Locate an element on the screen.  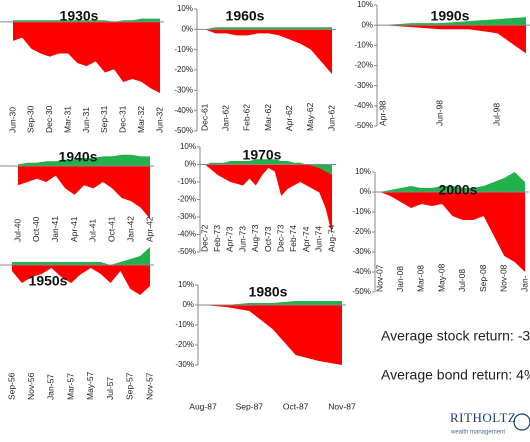
x-tick-label: Feb-73 is located at coordinates (217, 238).